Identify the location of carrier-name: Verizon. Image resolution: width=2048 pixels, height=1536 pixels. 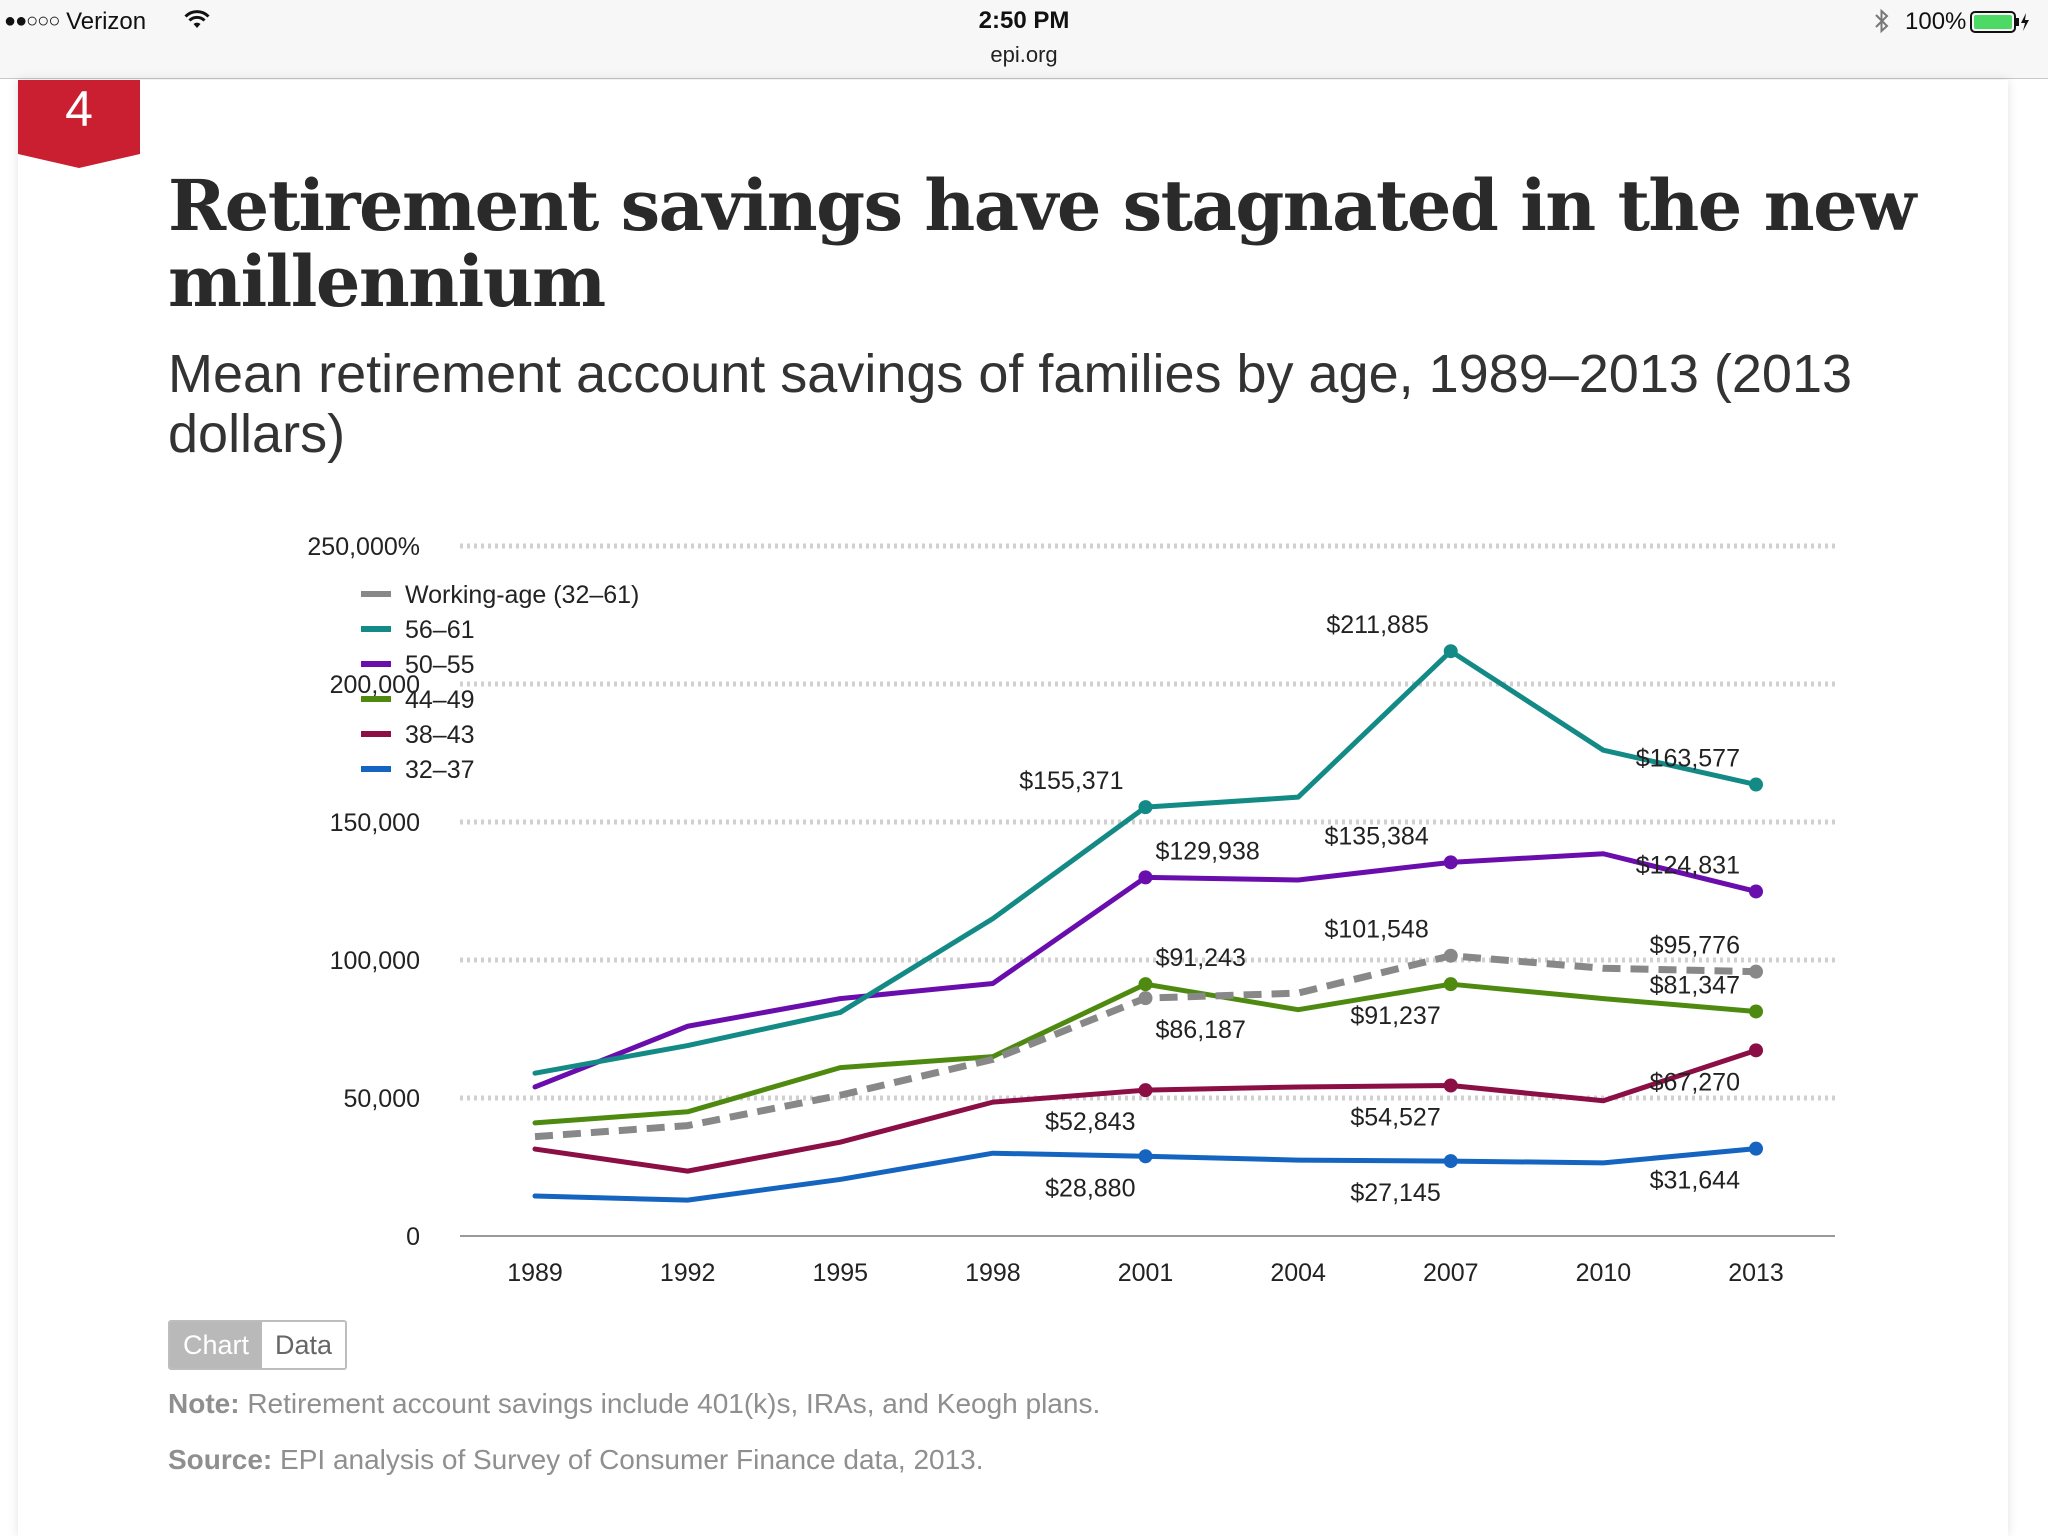
(106, 21).